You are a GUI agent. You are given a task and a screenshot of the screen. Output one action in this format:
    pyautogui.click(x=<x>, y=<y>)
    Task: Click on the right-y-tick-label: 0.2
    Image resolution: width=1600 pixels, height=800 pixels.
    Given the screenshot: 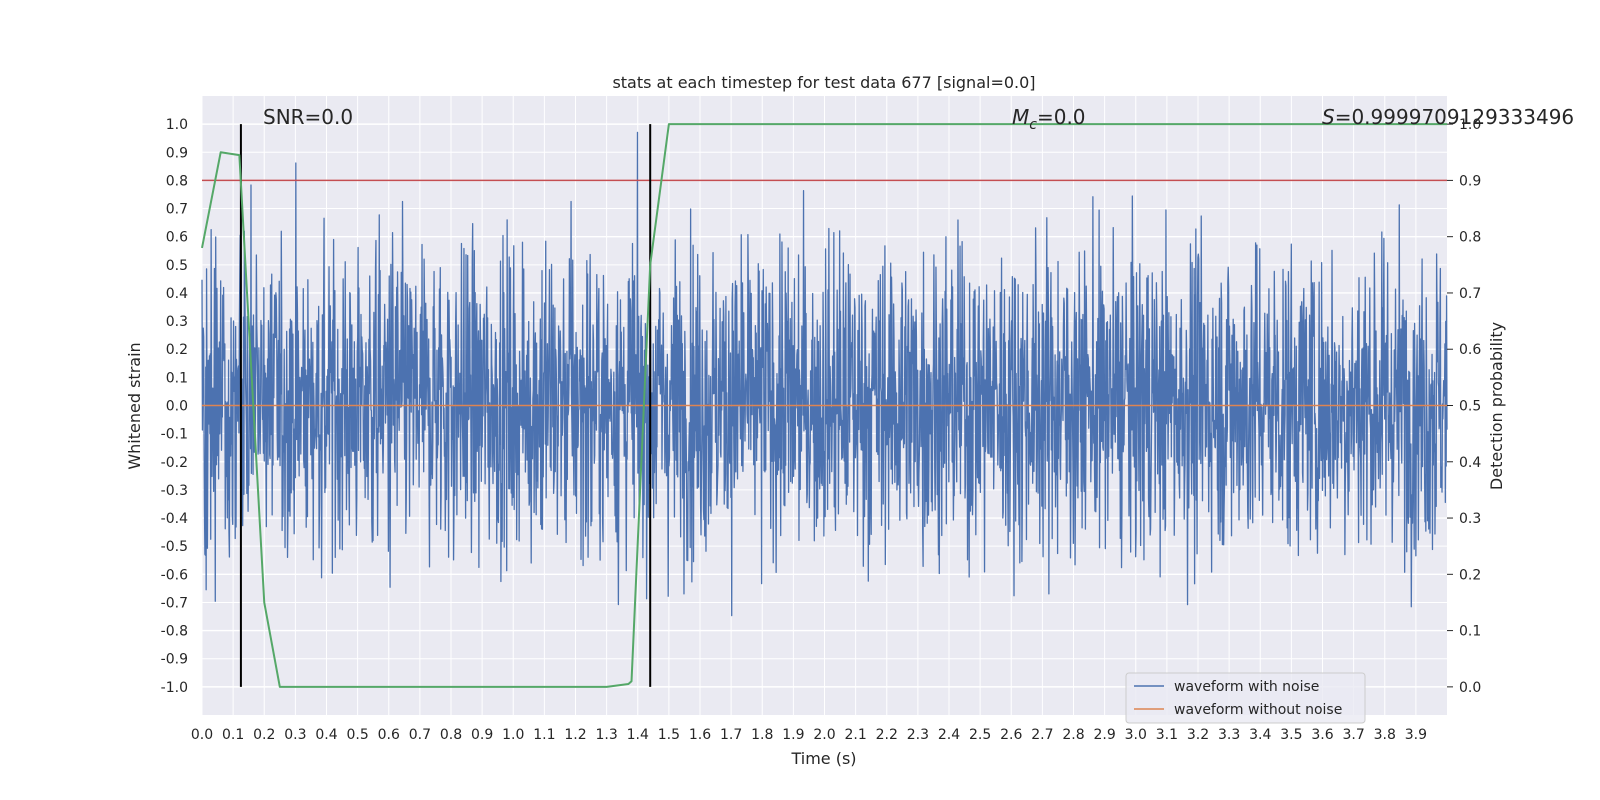 What is the action you would take?
    pyautogui.click(x=1470, y=575)
    